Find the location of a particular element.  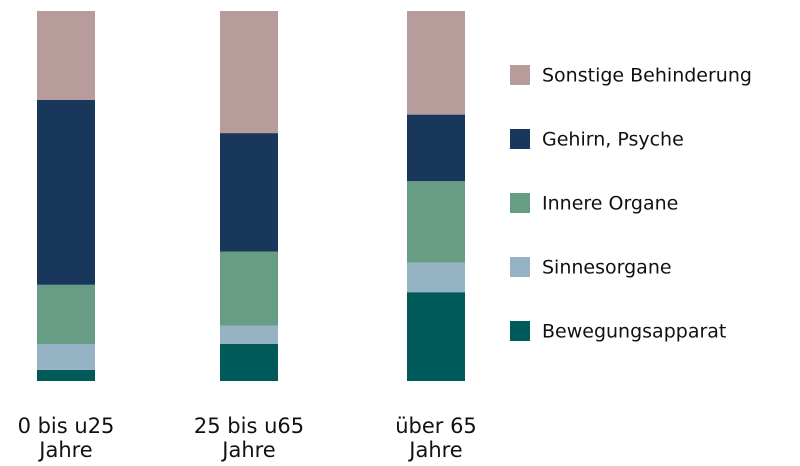

x-tick-label: über 65 Jahre is located at coordinates (436, 438).